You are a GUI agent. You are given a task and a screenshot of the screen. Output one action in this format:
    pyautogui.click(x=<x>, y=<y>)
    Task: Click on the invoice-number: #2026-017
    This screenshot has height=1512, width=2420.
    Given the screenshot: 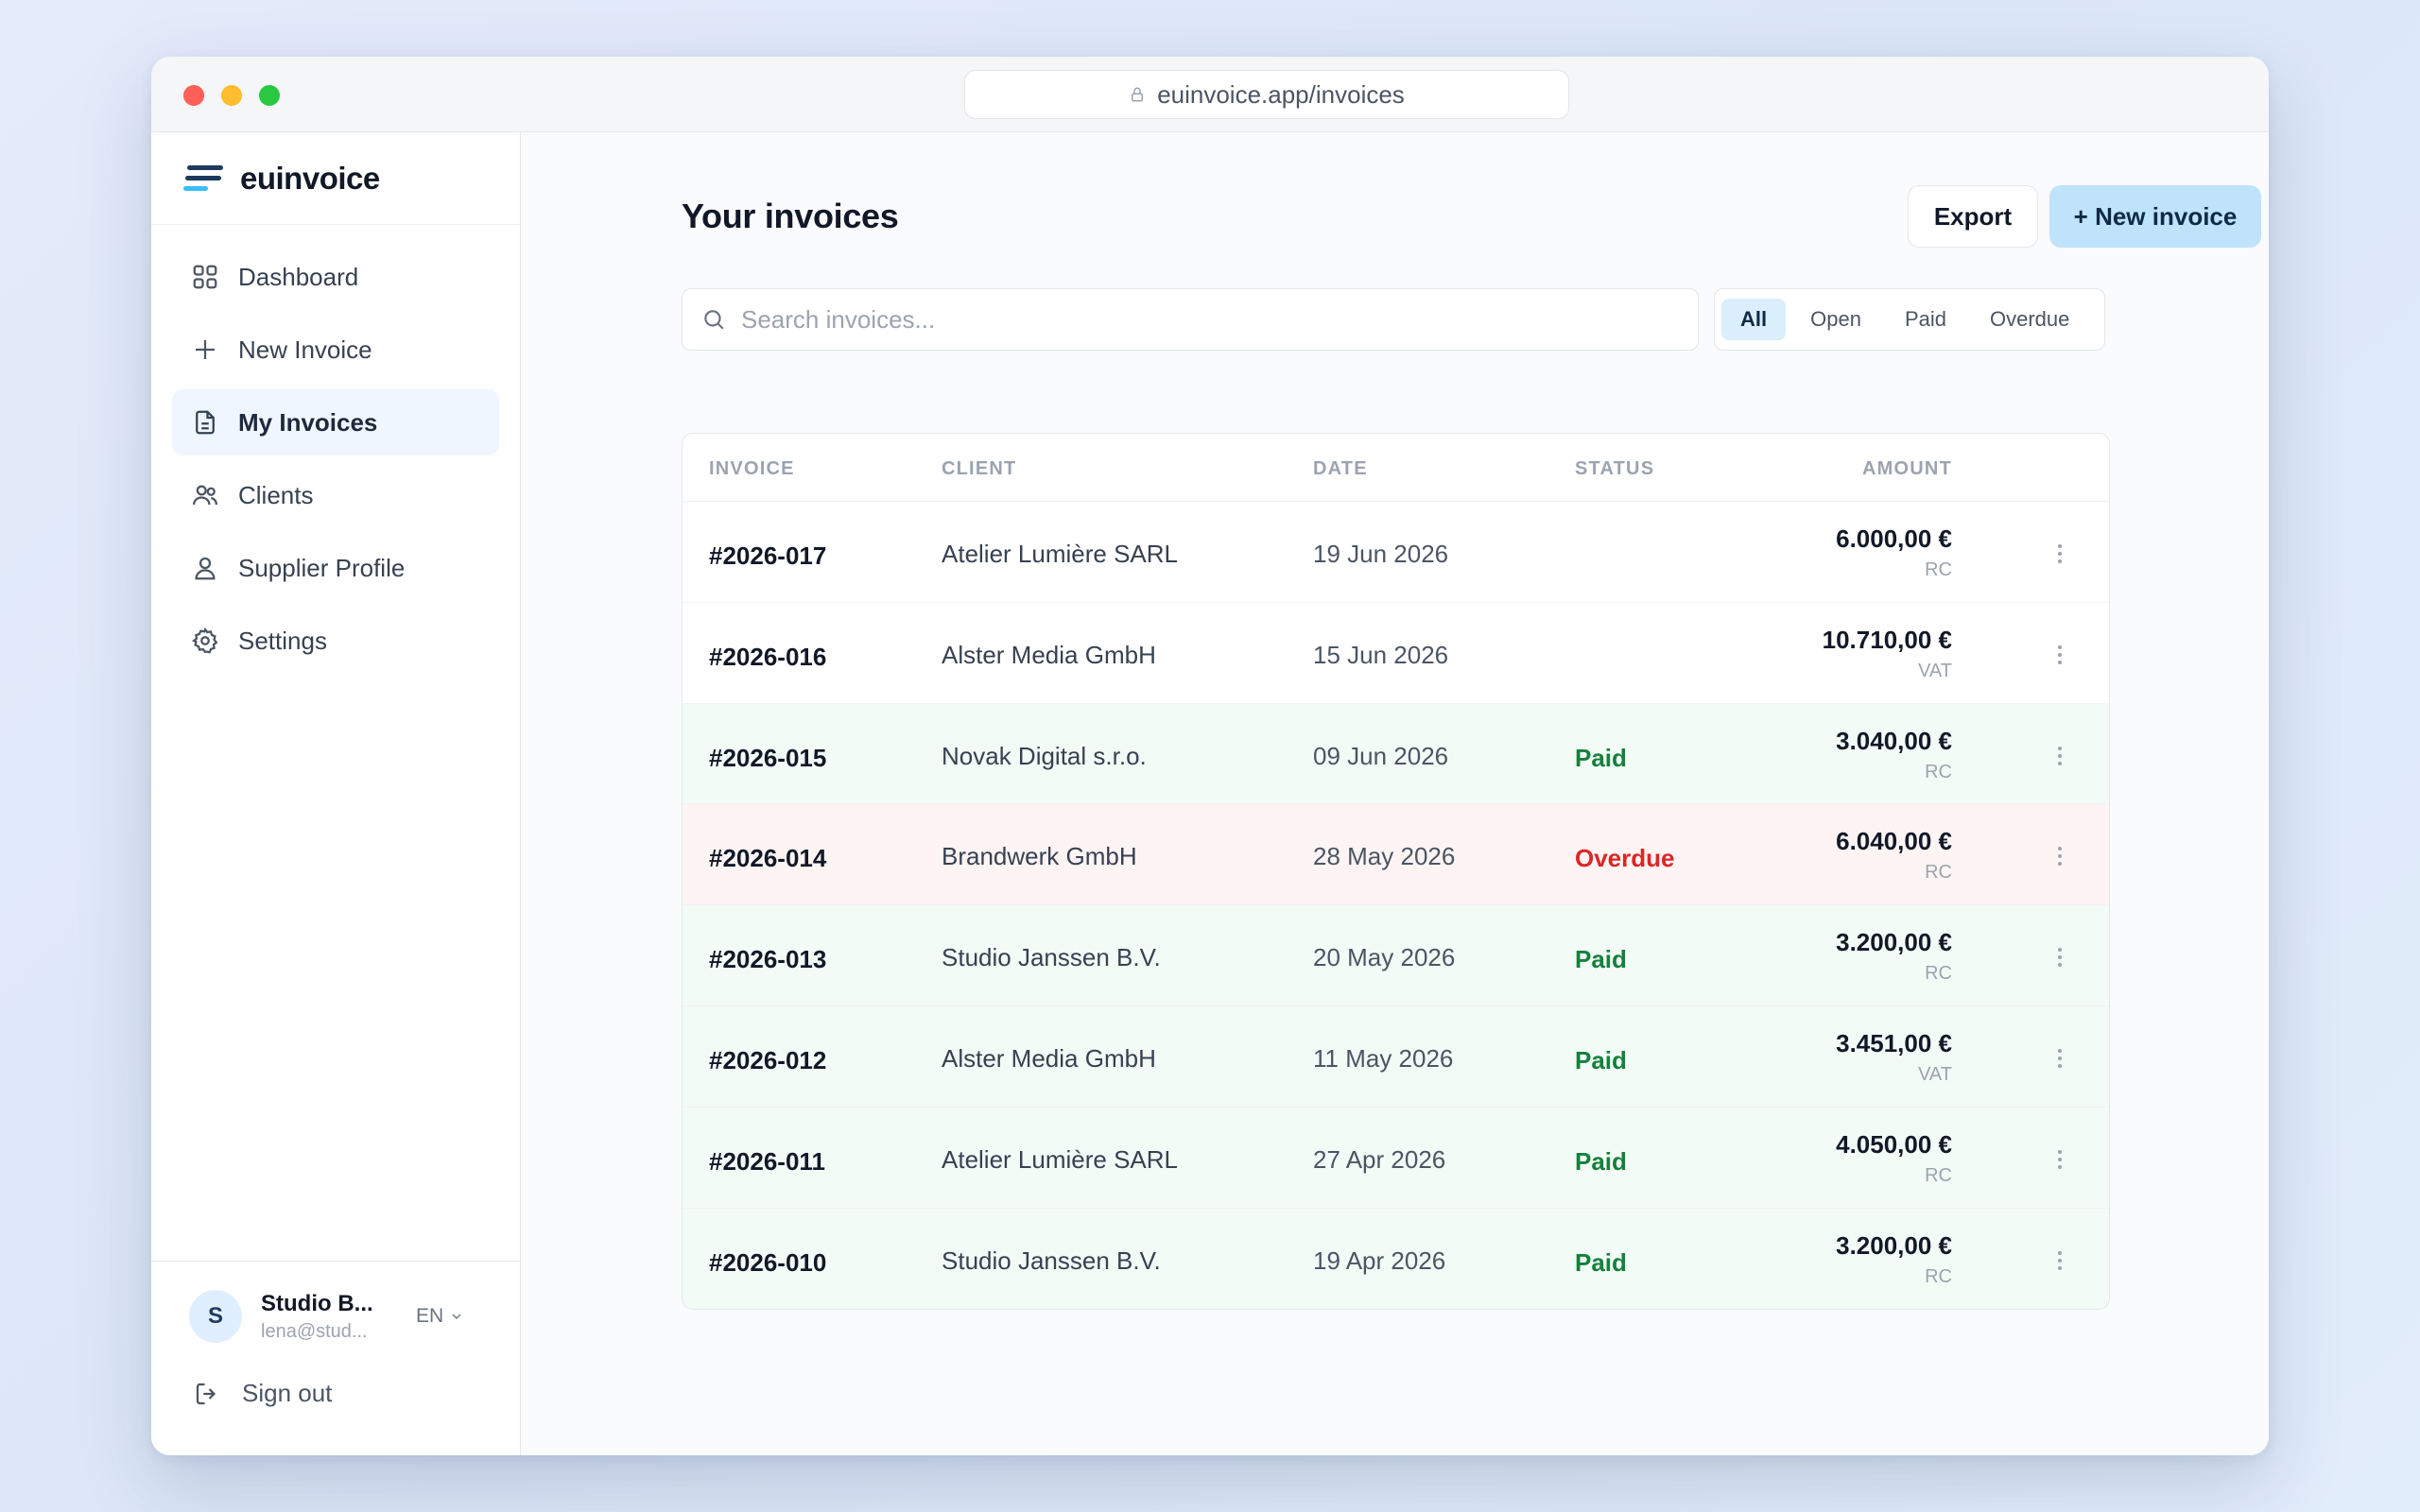 What is the action you would take?
    pyautogui.click(x=768, y=555)
    